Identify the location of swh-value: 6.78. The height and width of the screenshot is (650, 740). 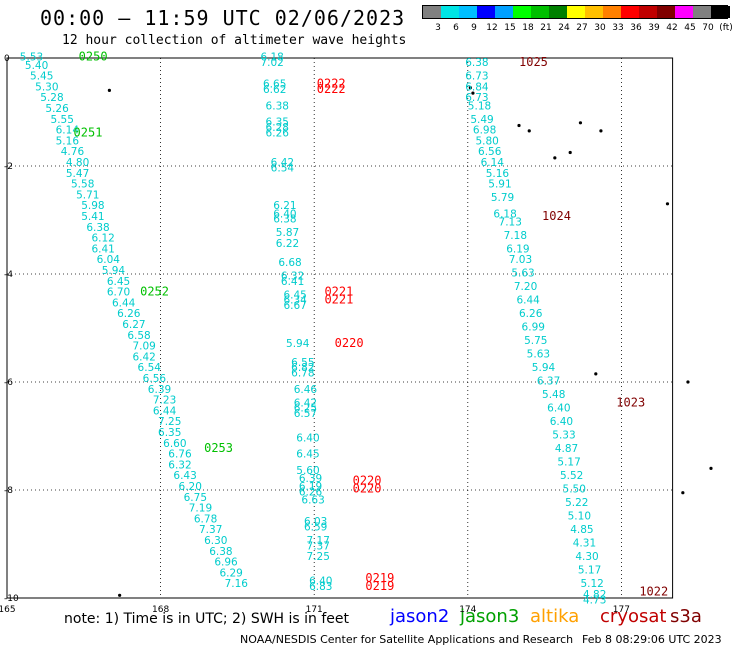
(205, 519).